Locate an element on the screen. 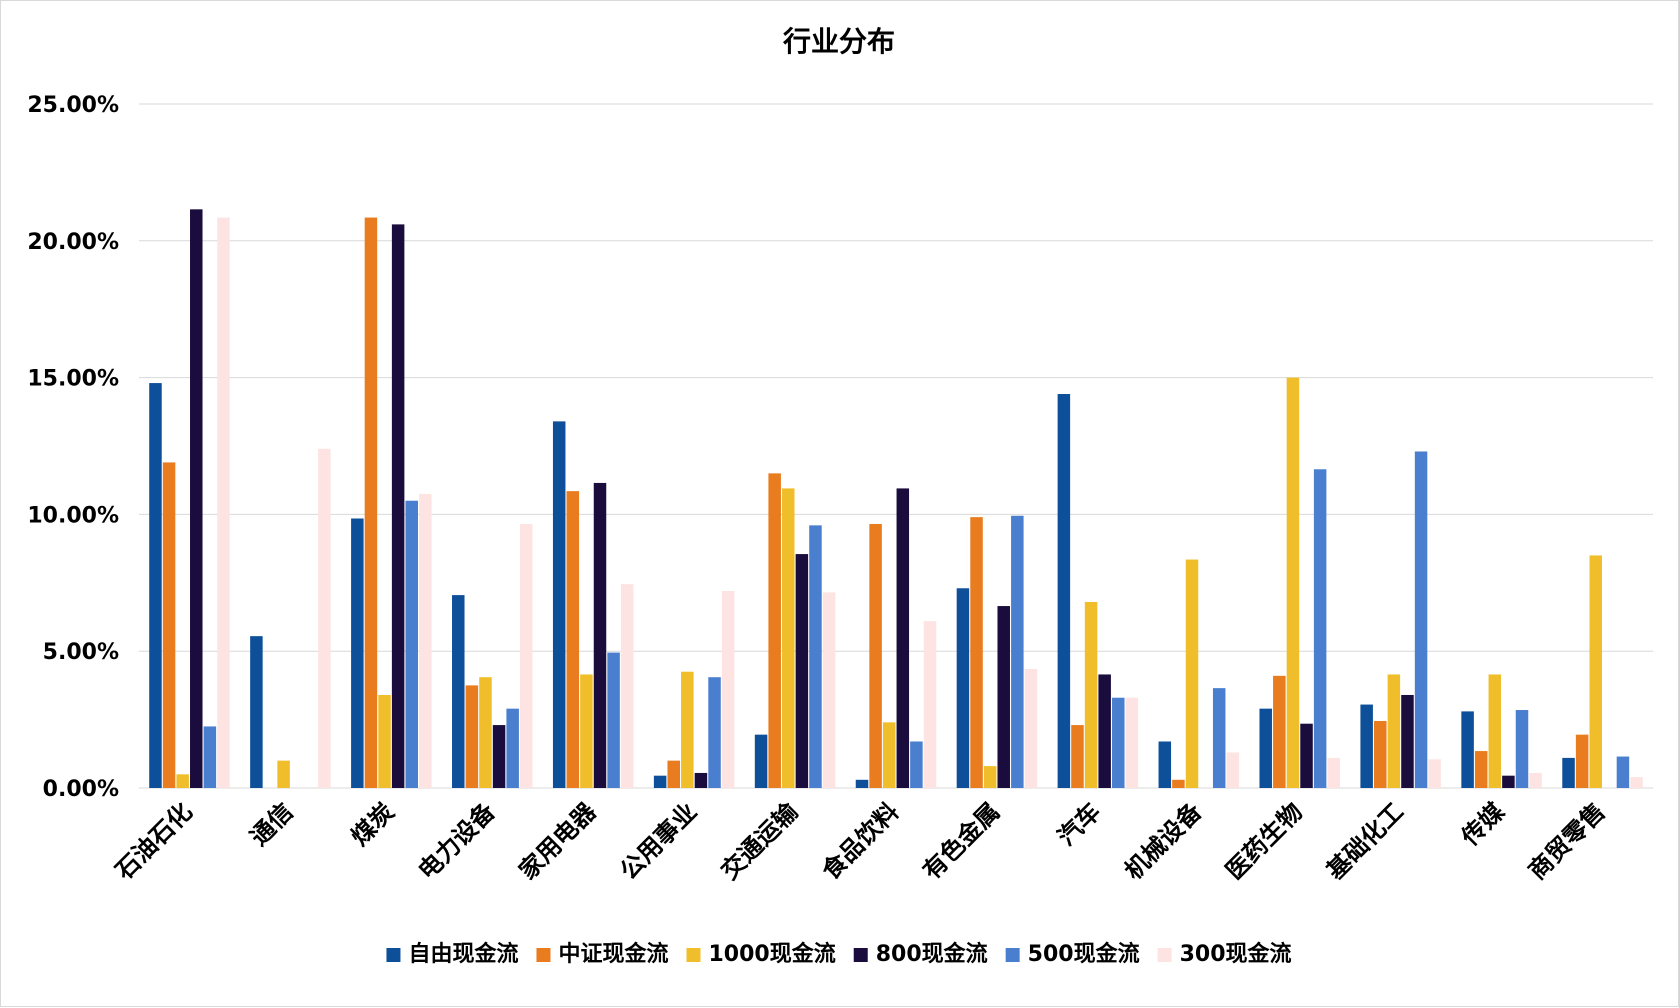 The image size is (1679, 1008). legend-label: 300现金流 is located at coordinates (1236, 954).